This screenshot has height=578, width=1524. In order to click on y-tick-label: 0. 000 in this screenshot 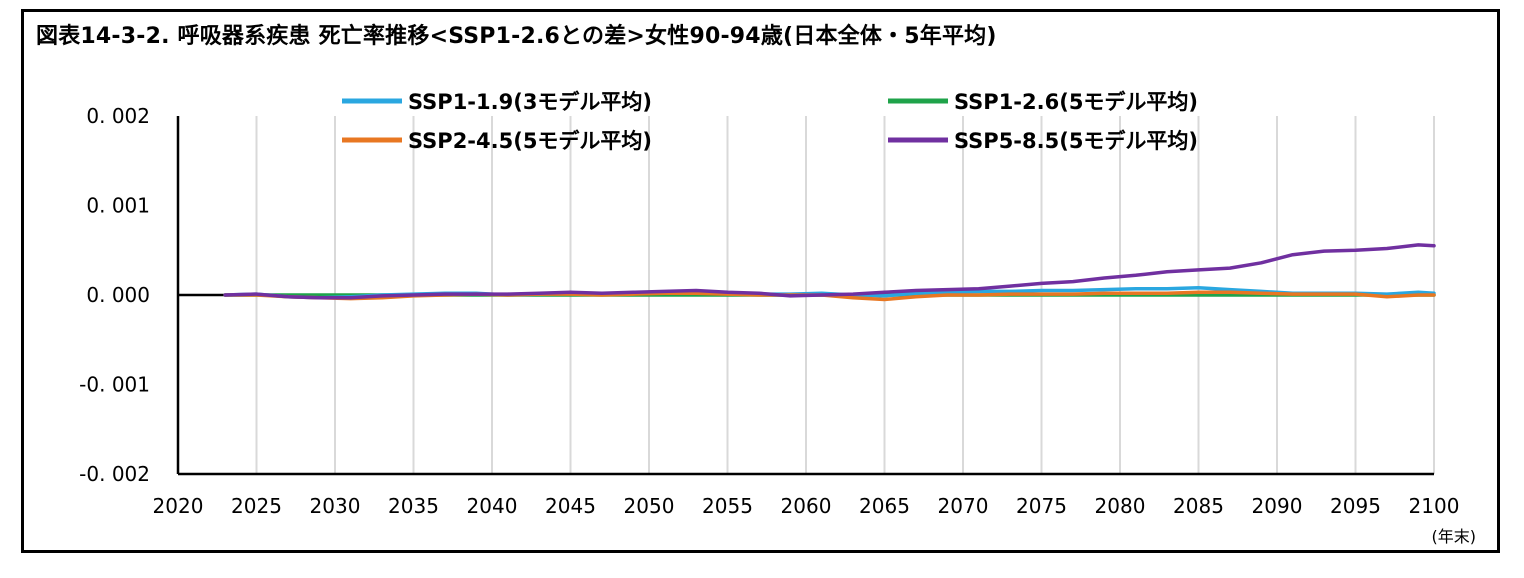, I will do `click(118, 295)`.